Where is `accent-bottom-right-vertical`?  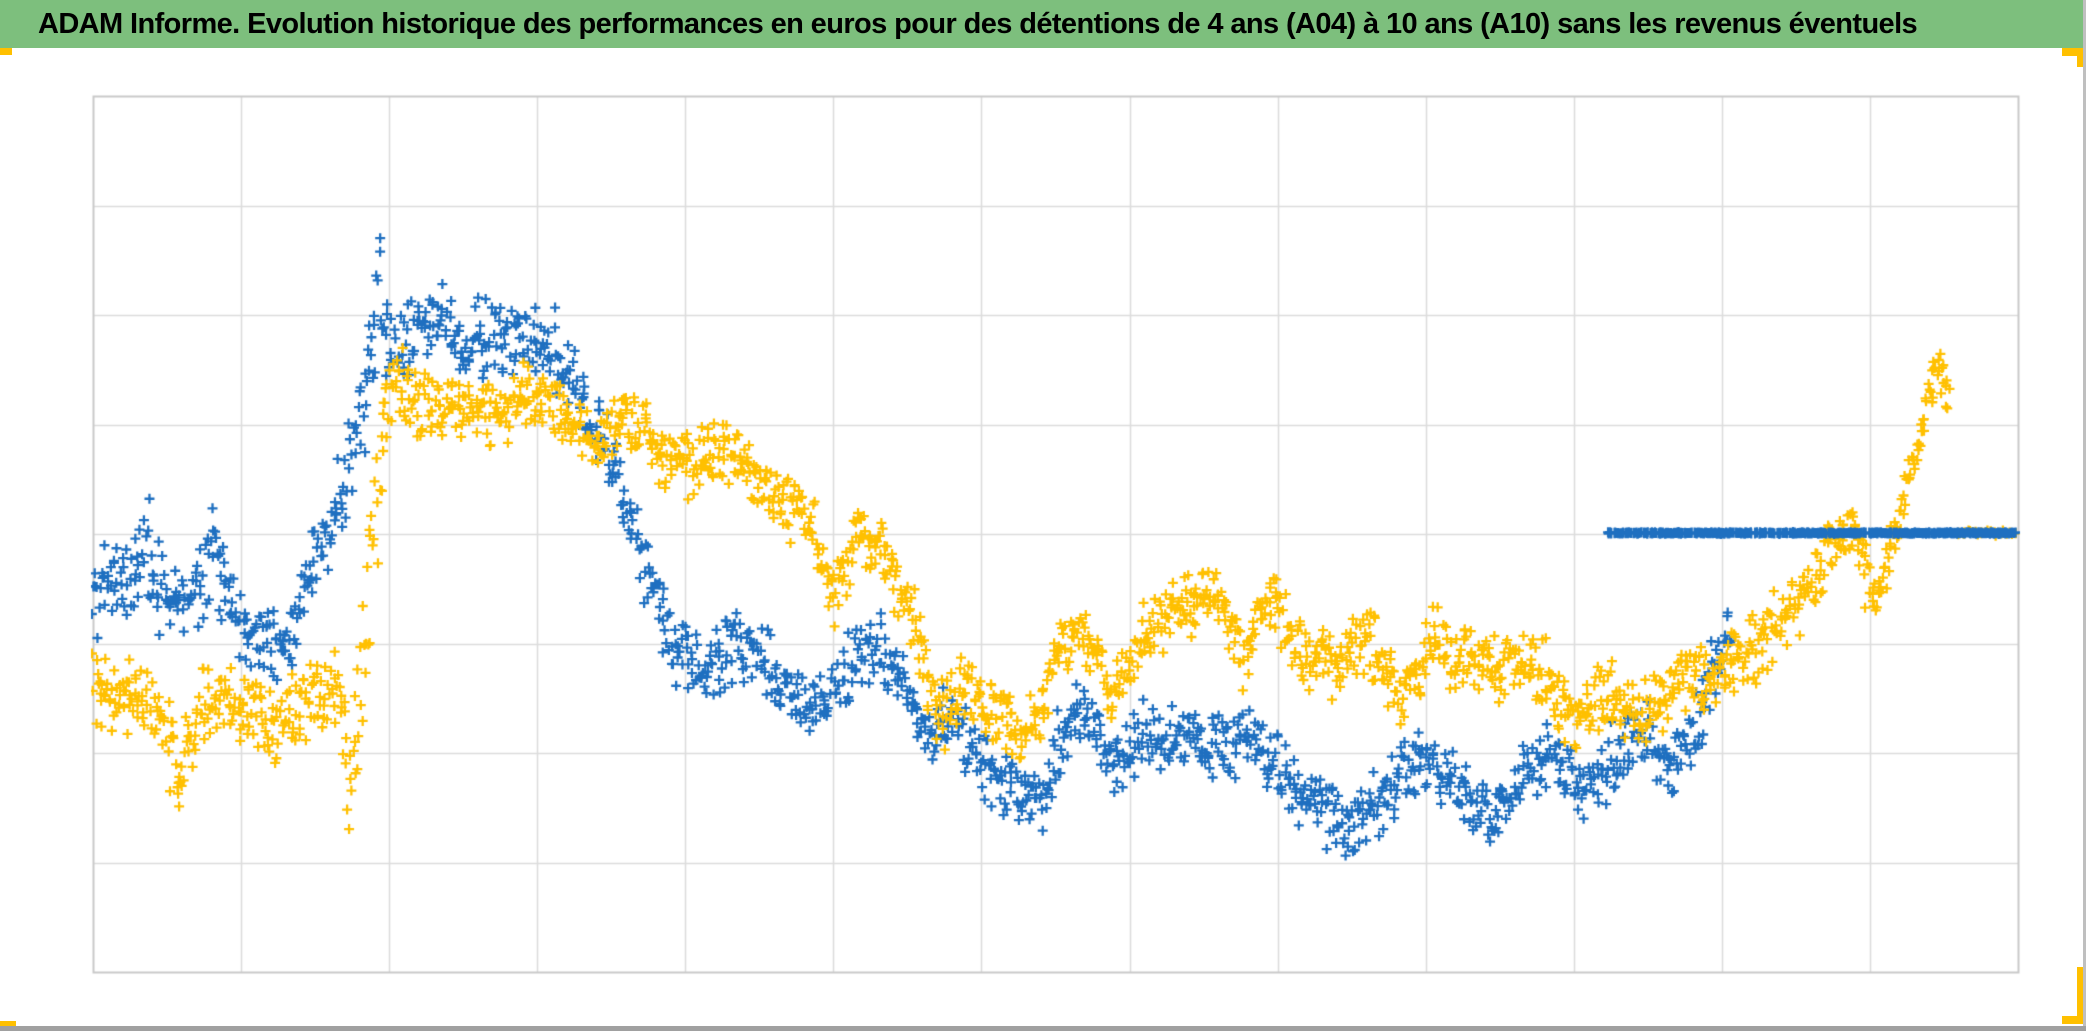
accent-bottom-right-vertical is located at coordinates (2081, 995).